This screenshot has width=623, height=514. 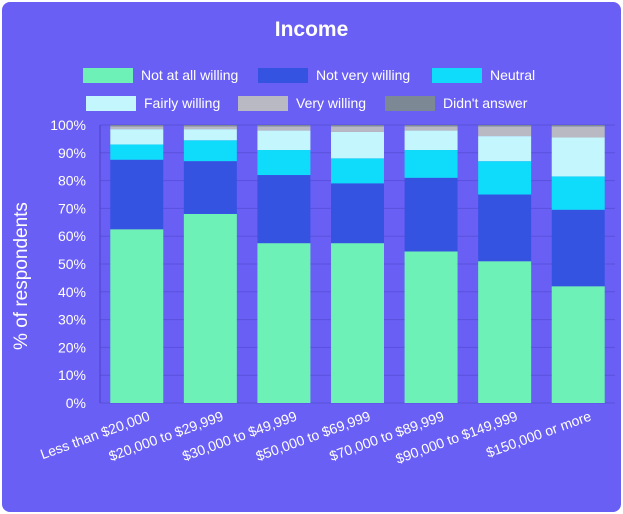 I want to click on y-tick-label: 70%, so click(x=72, y=208).